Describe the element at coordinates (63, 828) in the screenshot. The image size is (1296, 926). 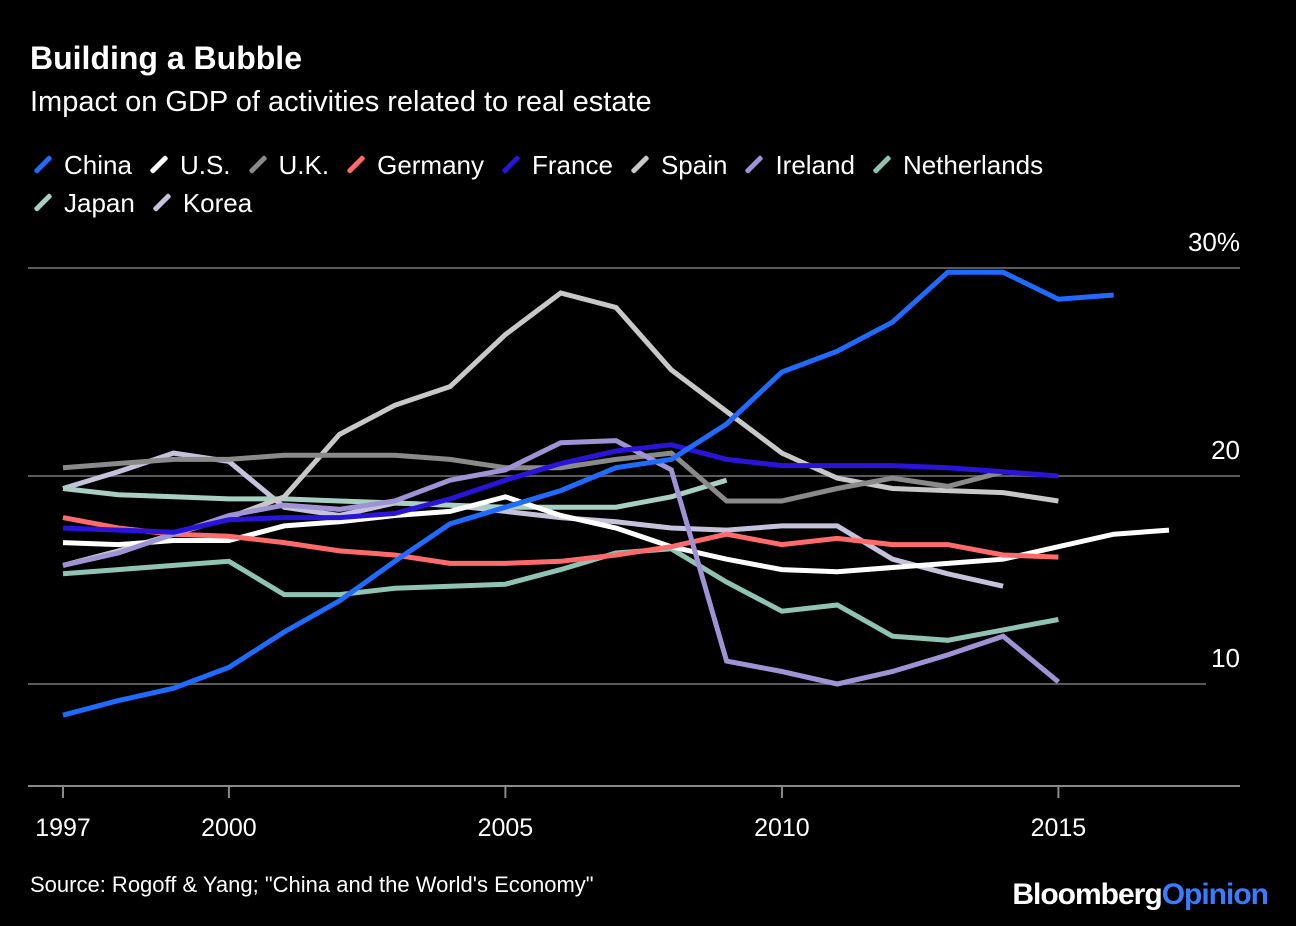
I see `x-tick-label-1997: 1997` at that location.